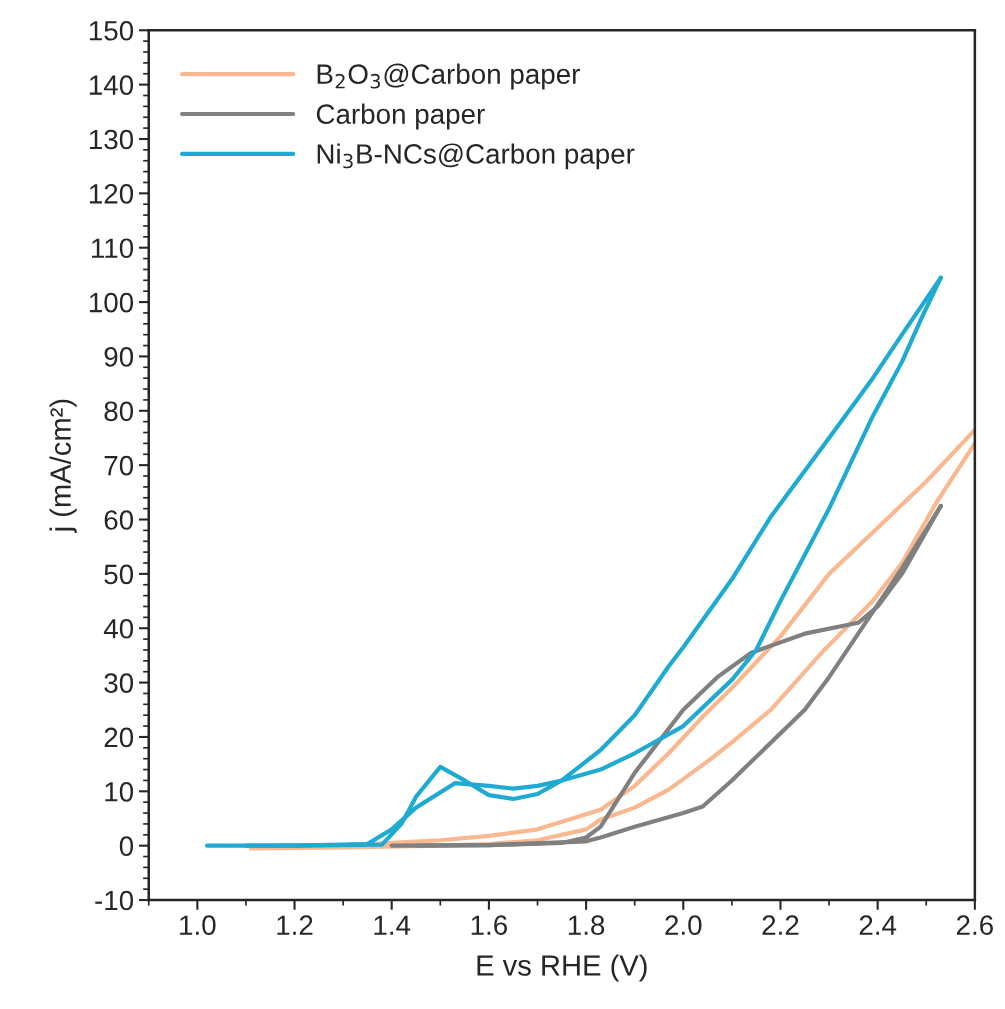 The image size is (1005, 1009). Describe the element at coordinates (400, 116) in the screenshot. I see `legend-label: Carbon paper` at that location.